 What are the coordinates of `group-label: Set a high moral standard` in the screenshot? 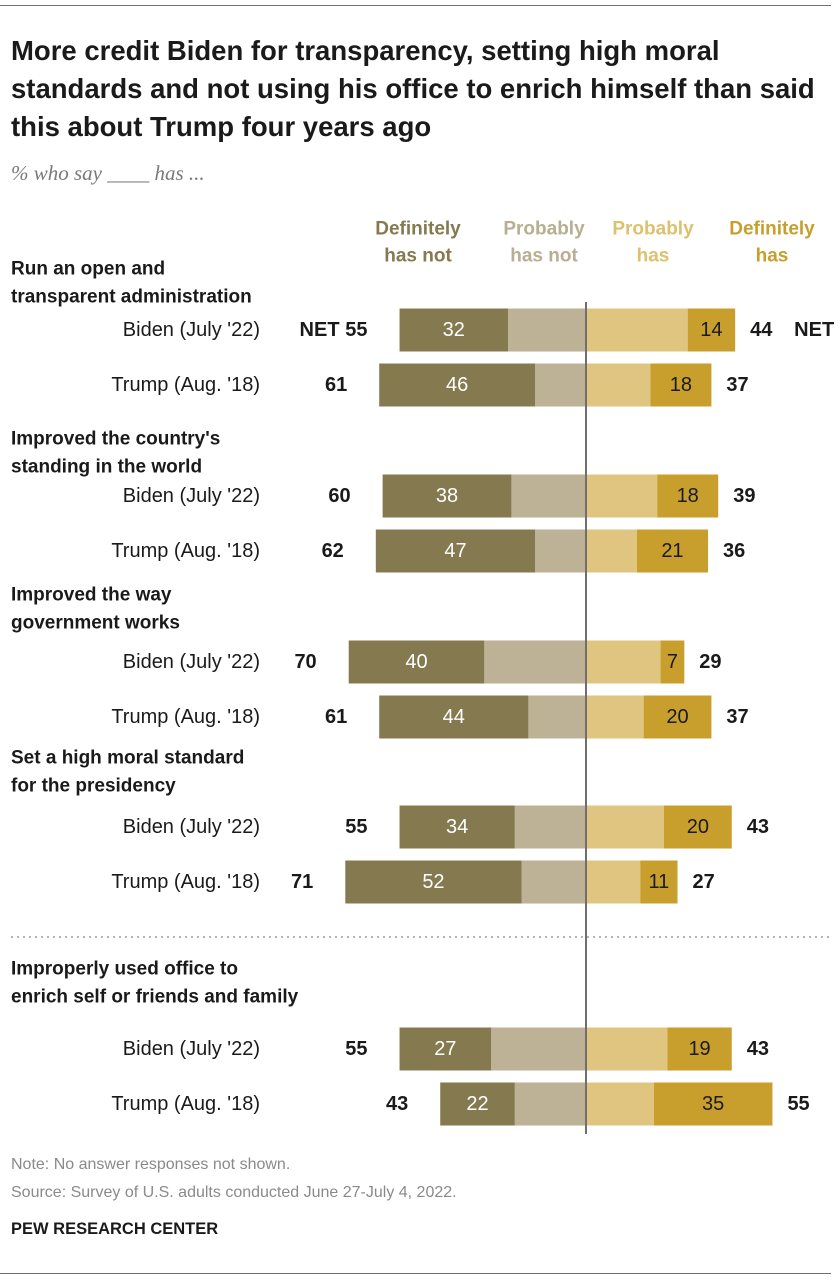 It's located at (127, 758).